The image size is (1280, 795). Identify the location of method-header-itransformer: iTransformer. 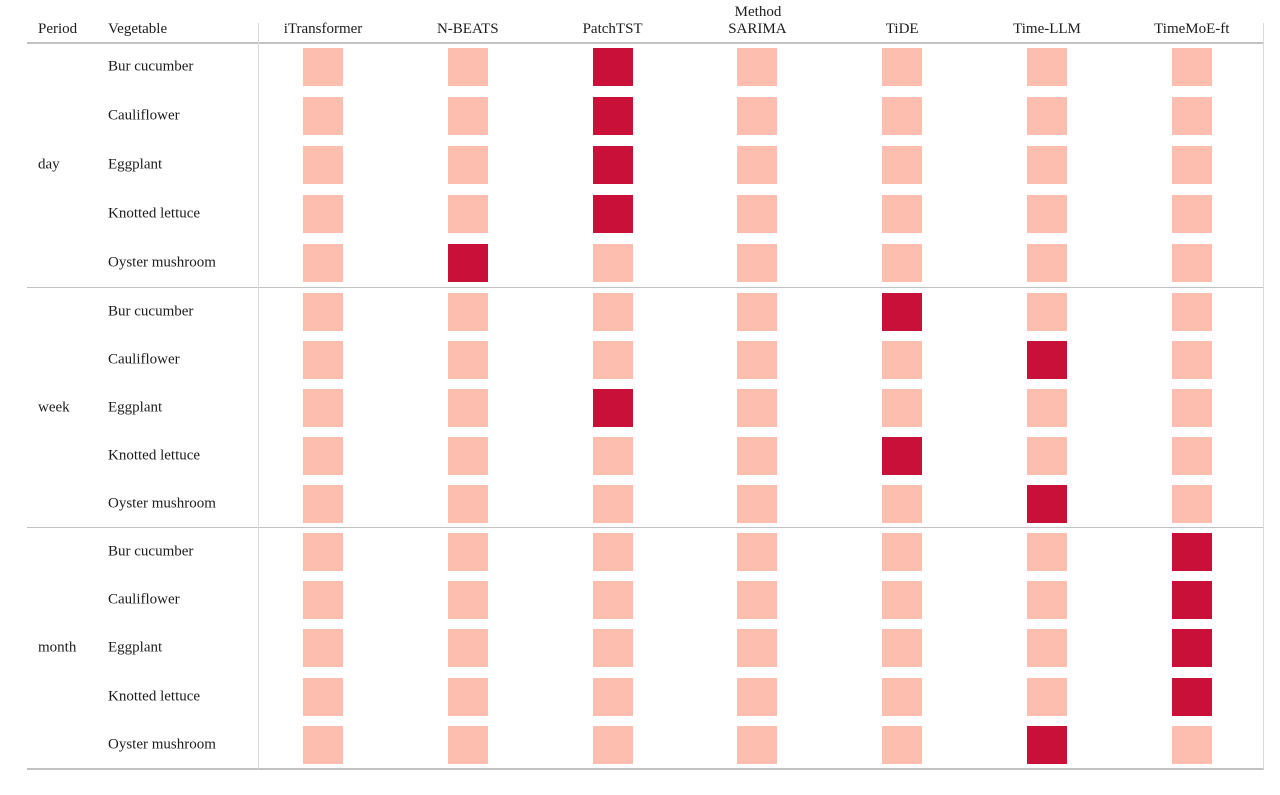
(323, 29).